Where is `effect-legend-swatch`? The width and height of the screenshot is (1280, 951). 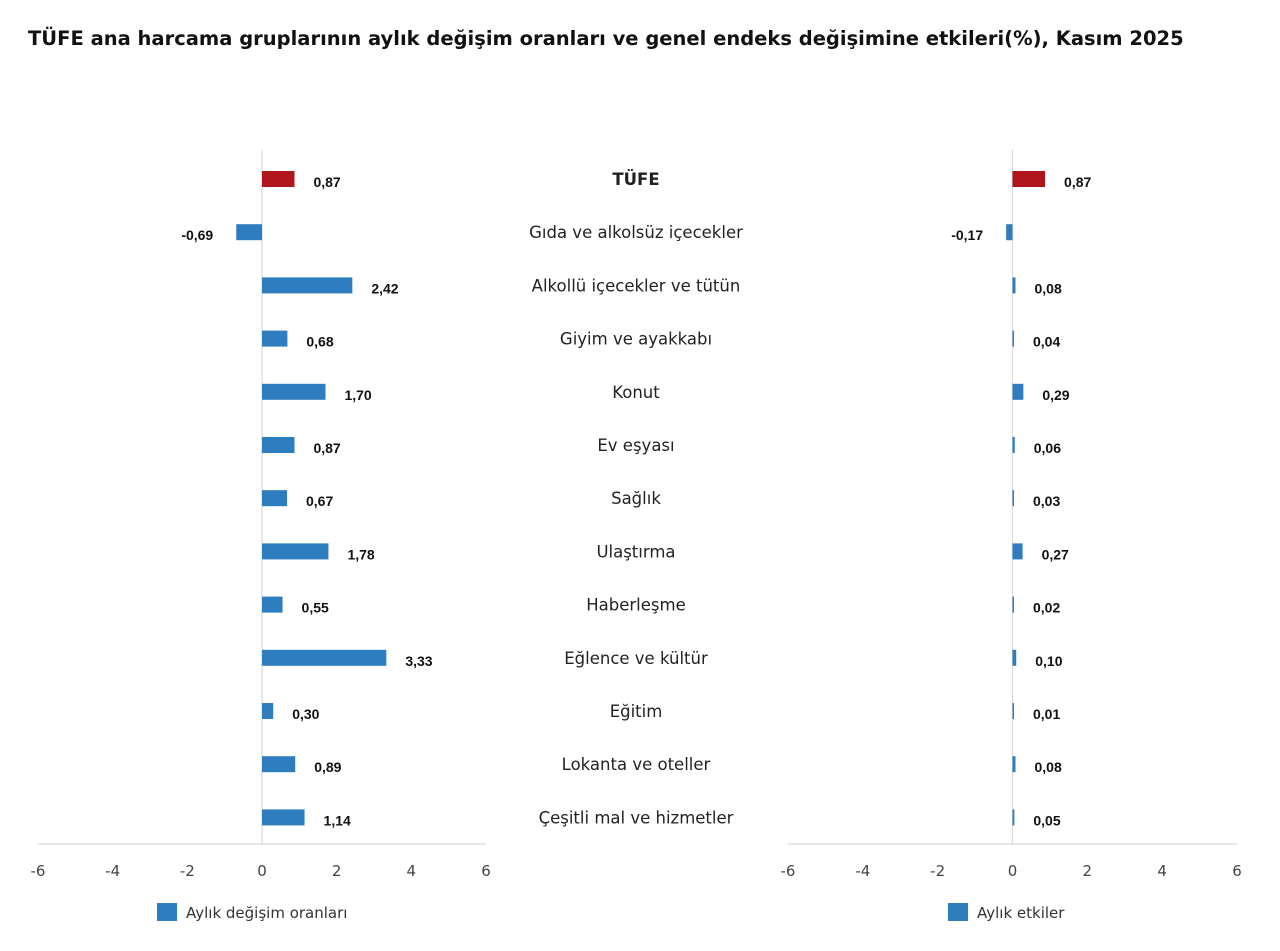 effect-legend-swatch is located at coordinates (958, 912).